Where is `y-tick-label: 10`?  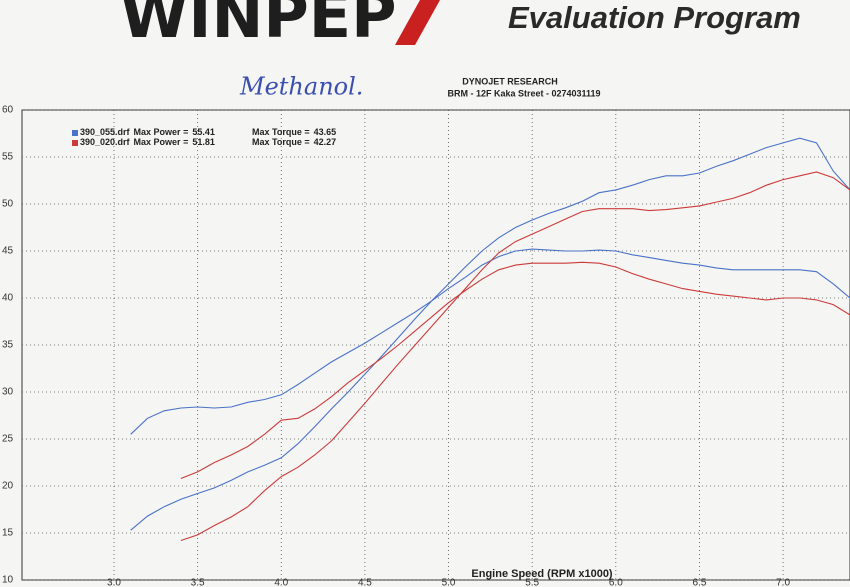 y-tick-label: 10 is located at coordinates (8, 580).